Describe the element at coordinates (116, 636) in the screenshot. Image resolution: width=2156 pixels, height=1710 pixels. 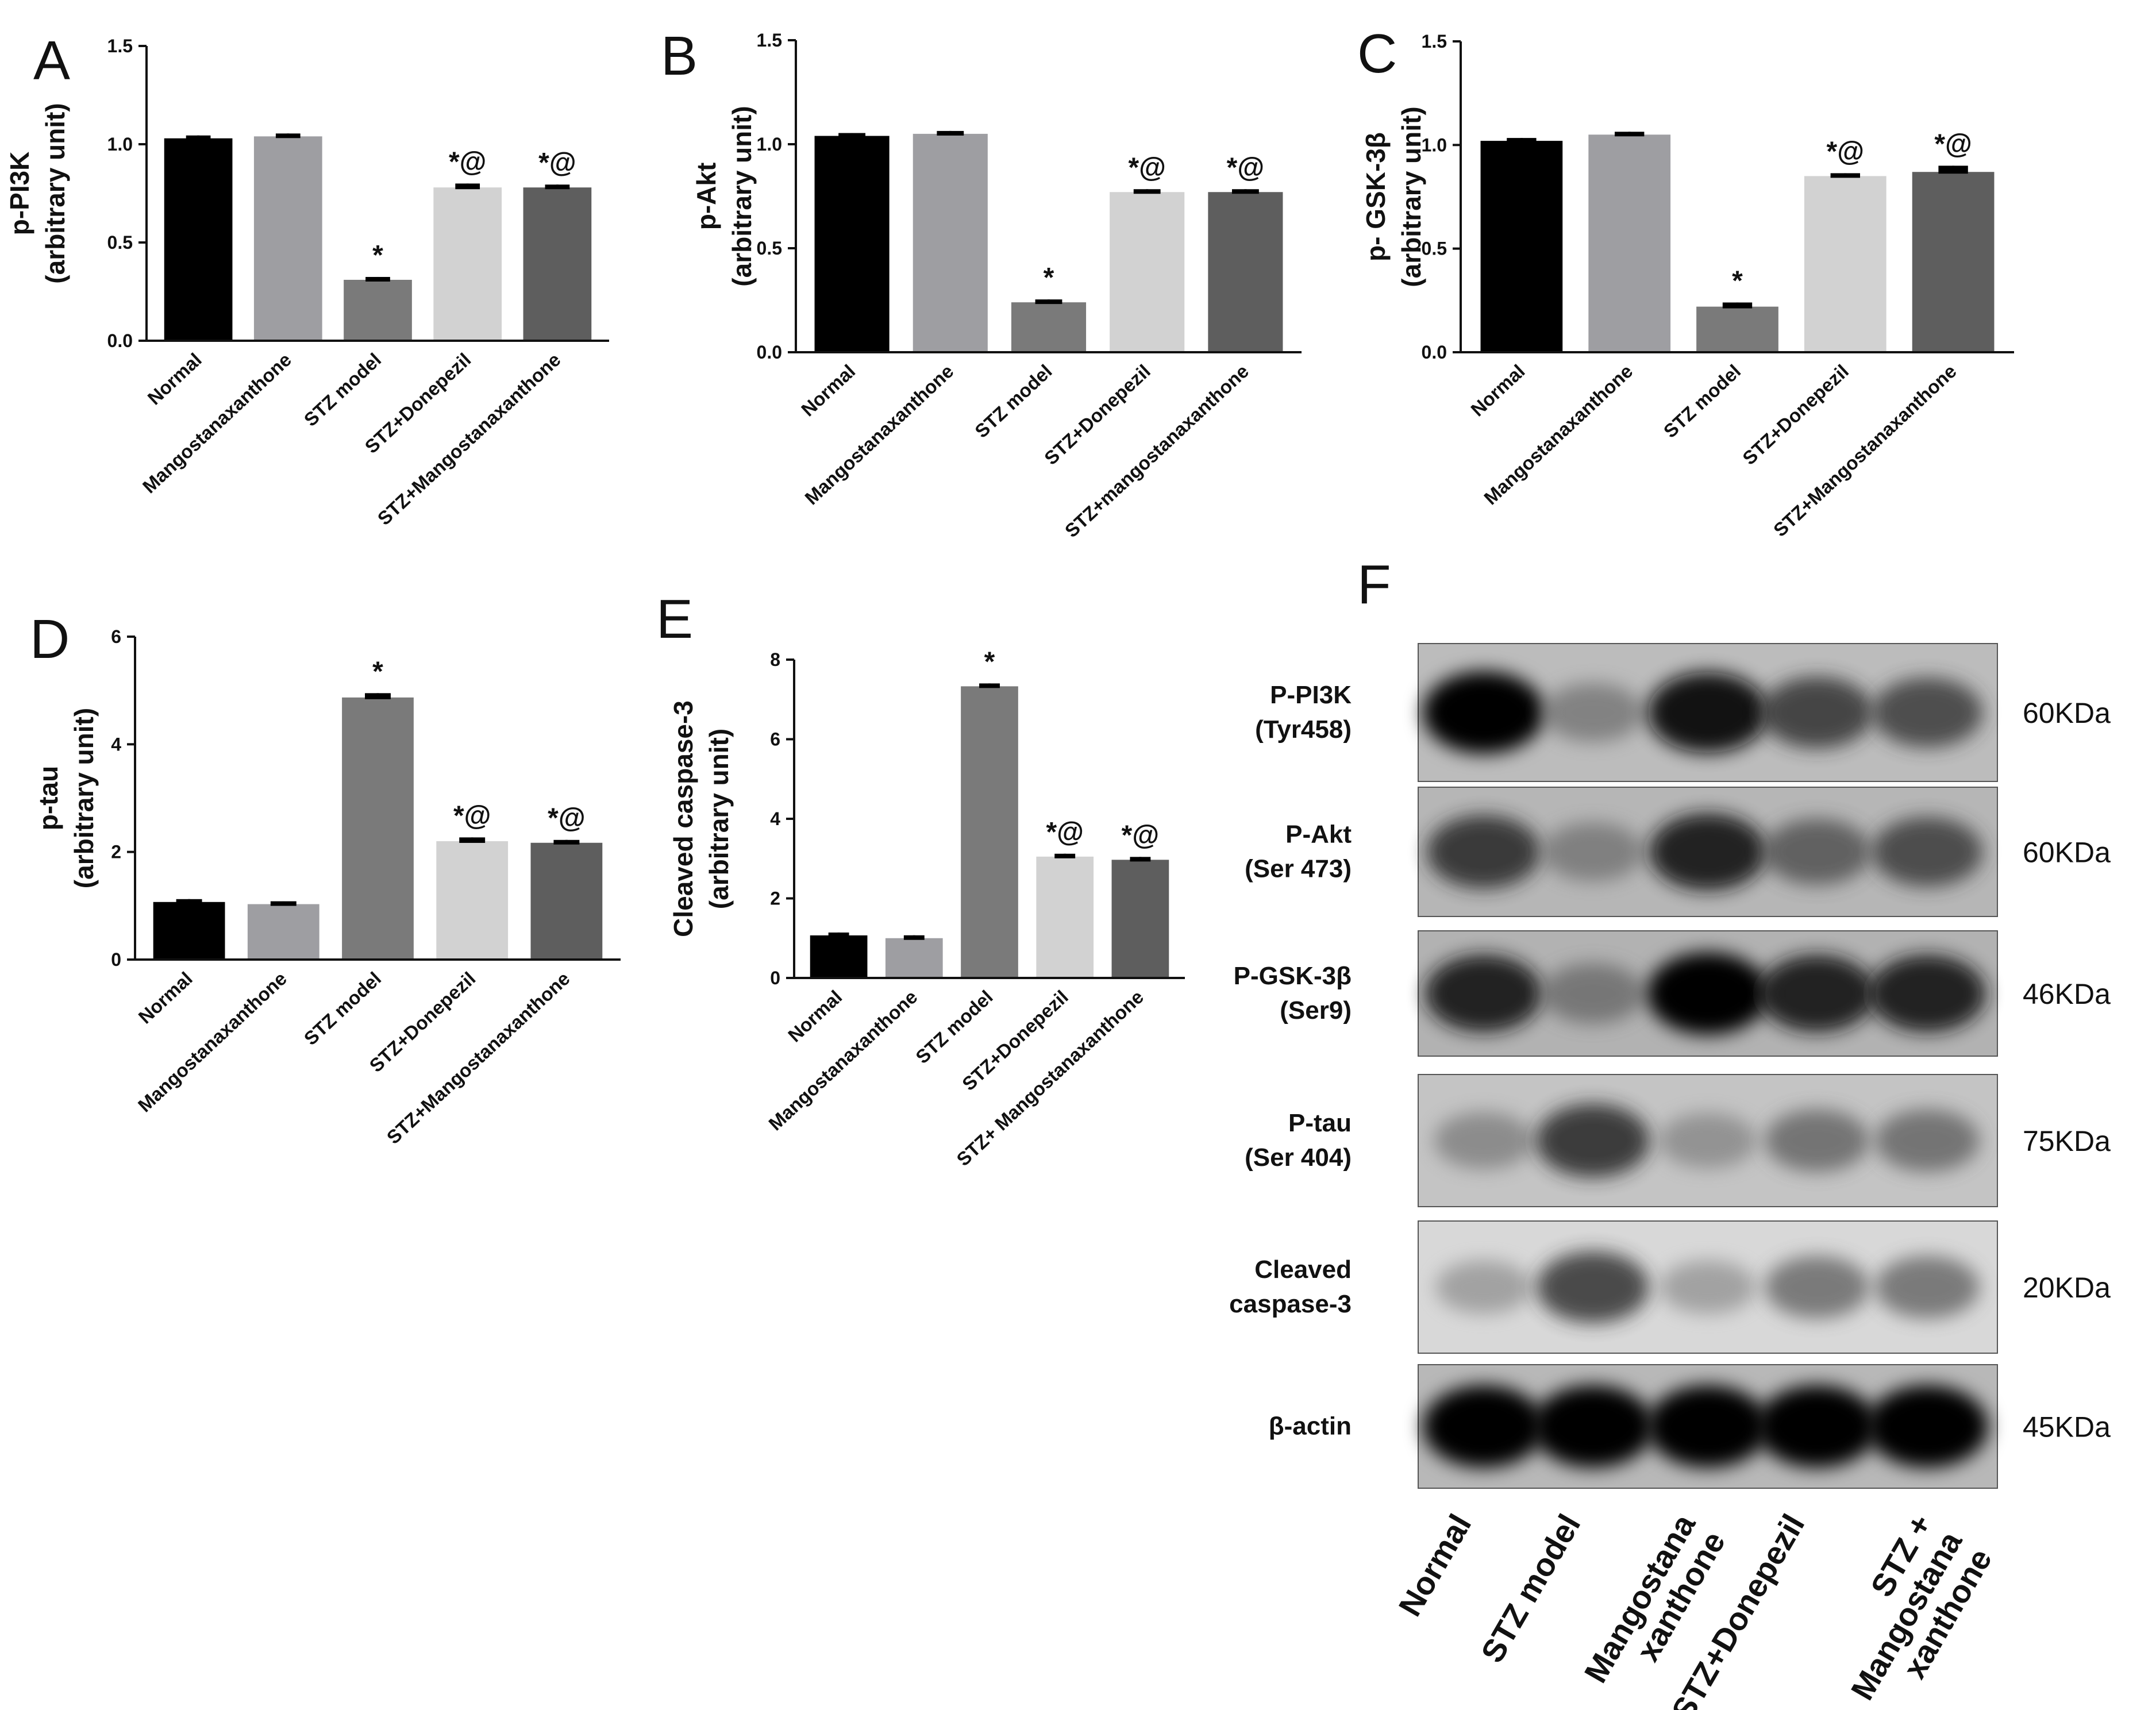
I see `y-tick-label: 6` at that location.